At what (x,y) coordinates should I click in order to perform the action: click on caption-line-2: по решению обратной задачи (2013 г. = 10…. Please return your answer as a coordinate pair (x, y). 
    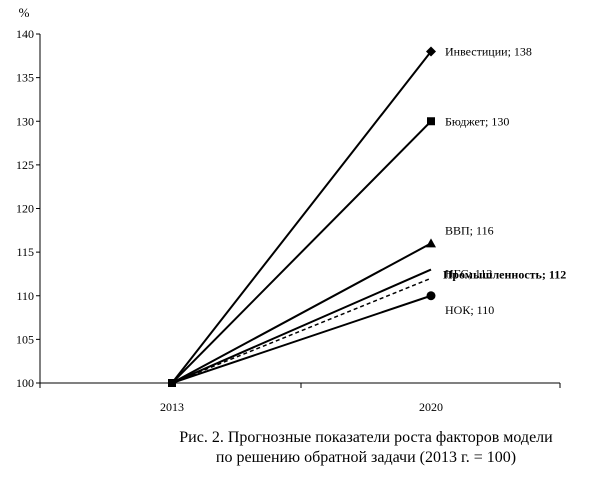
    Looking at the image, I should click on (366, 457).